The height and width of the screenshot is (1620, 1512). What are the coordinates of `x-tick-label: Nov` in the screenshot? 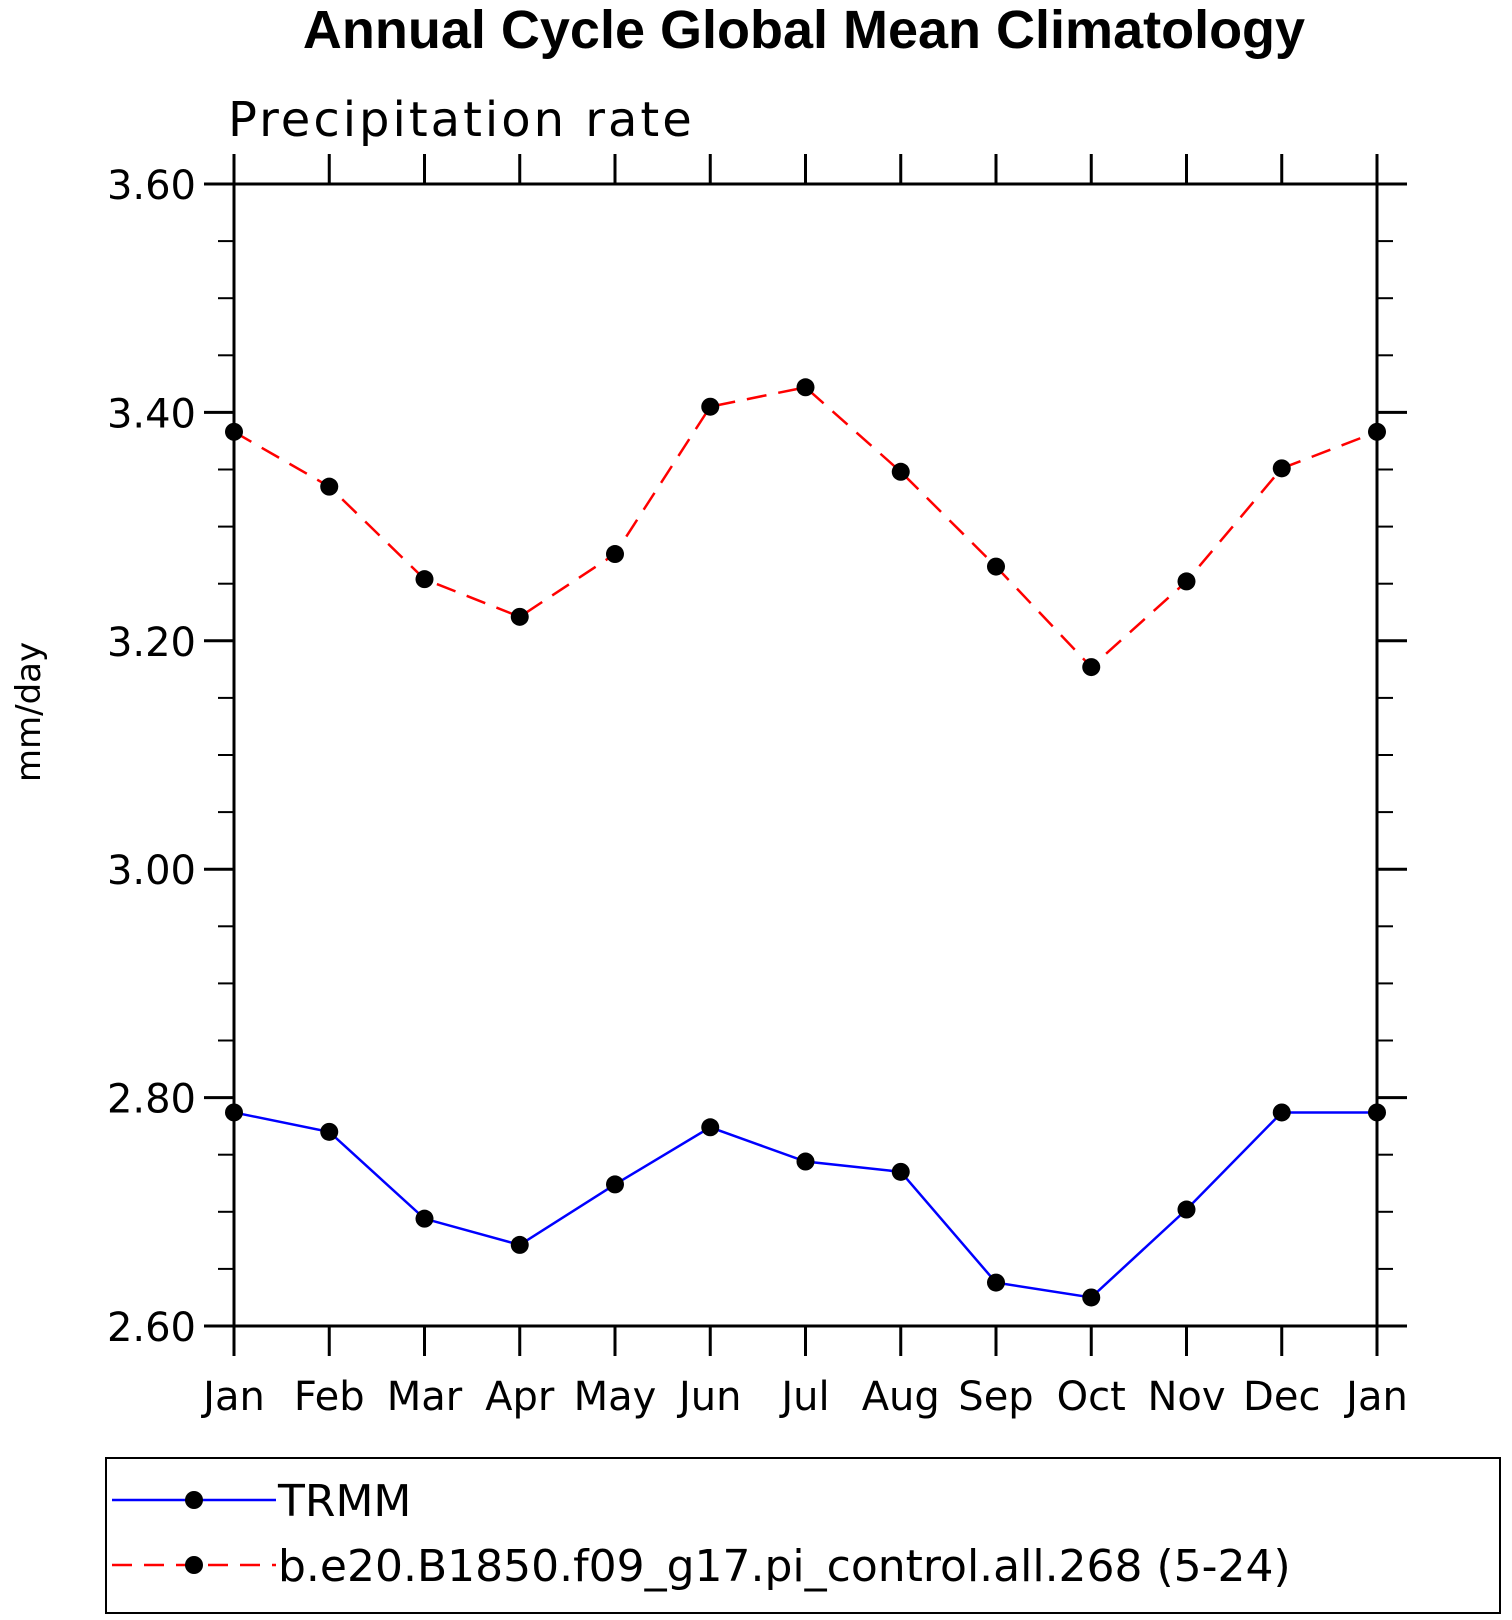 It's located at (1186, 1397).